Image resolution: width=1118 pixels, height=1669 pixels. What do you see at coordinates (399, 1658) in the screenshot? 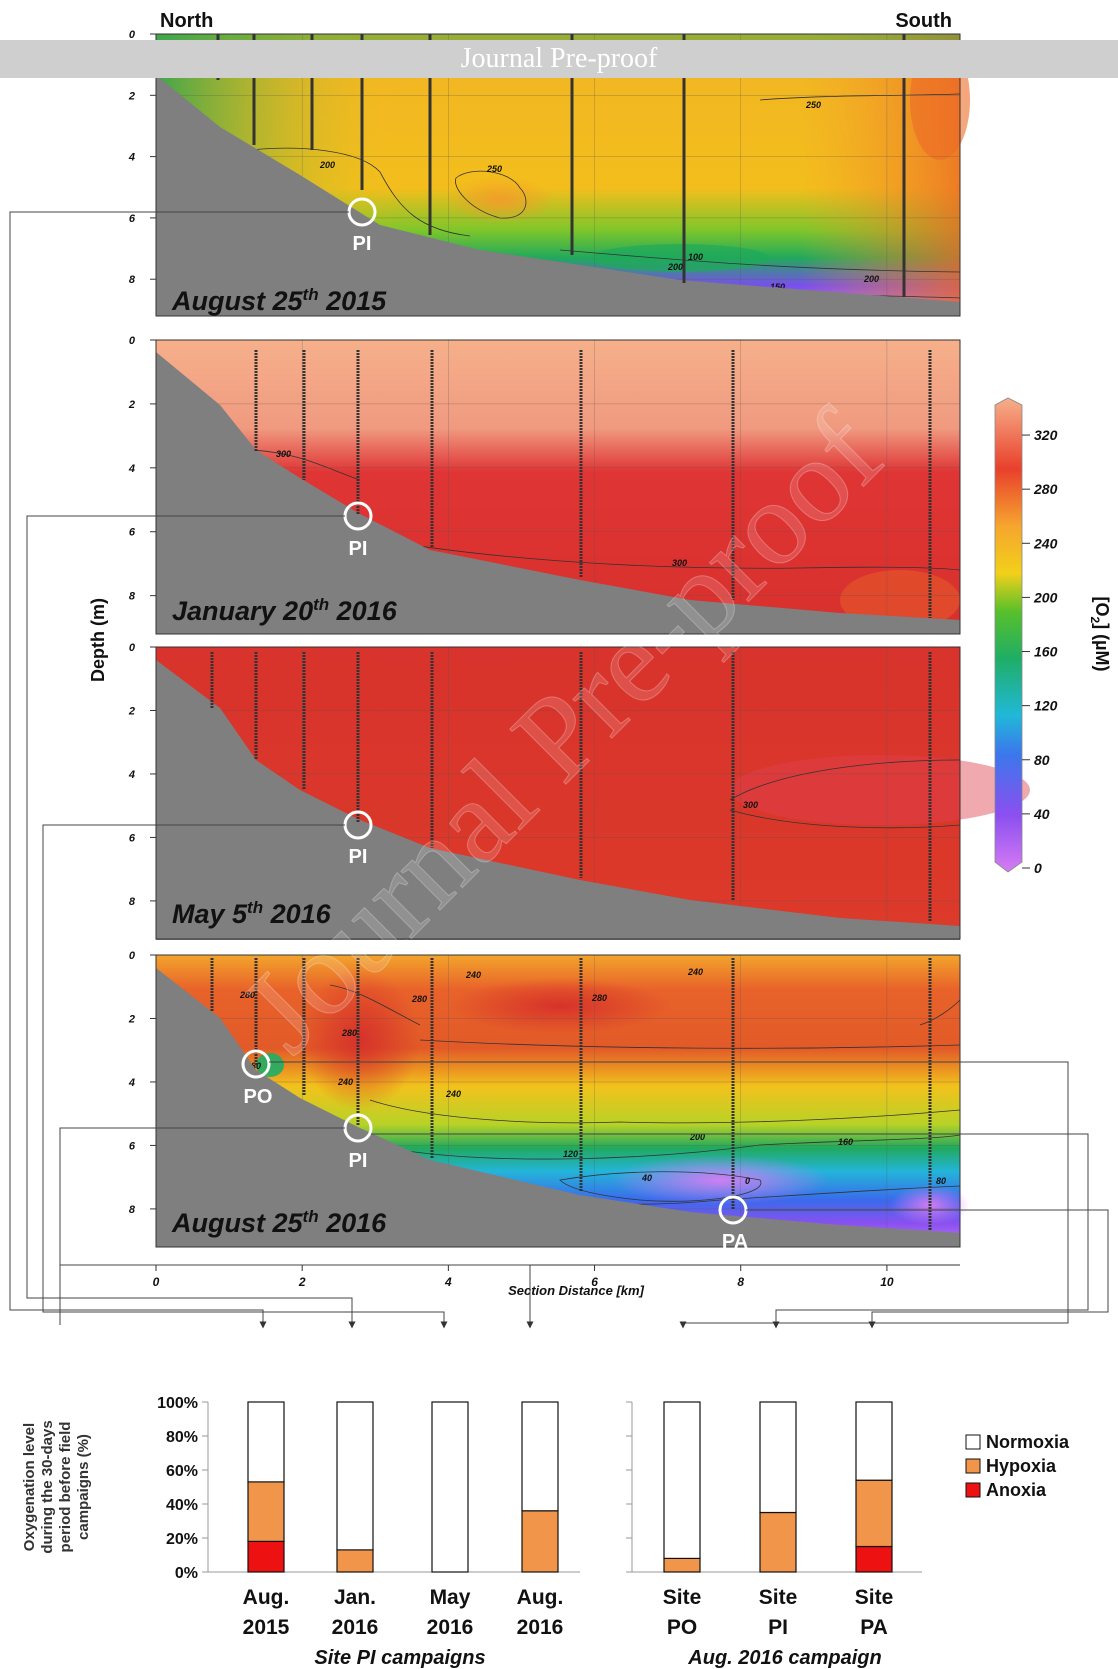
I see `bar-chart-1-xlabel: Site PI campaigns` at bounding box center [399, 1658].